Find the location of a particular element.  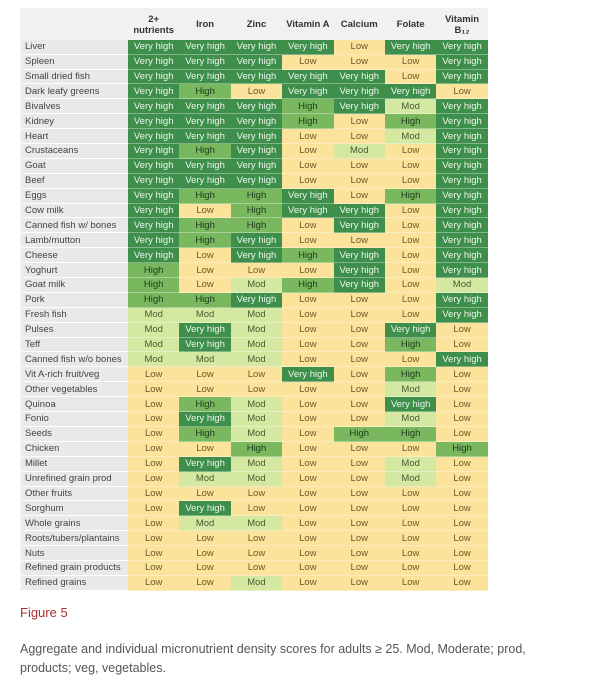

food-label: Yoghurt is located at coordinates (75, 271).